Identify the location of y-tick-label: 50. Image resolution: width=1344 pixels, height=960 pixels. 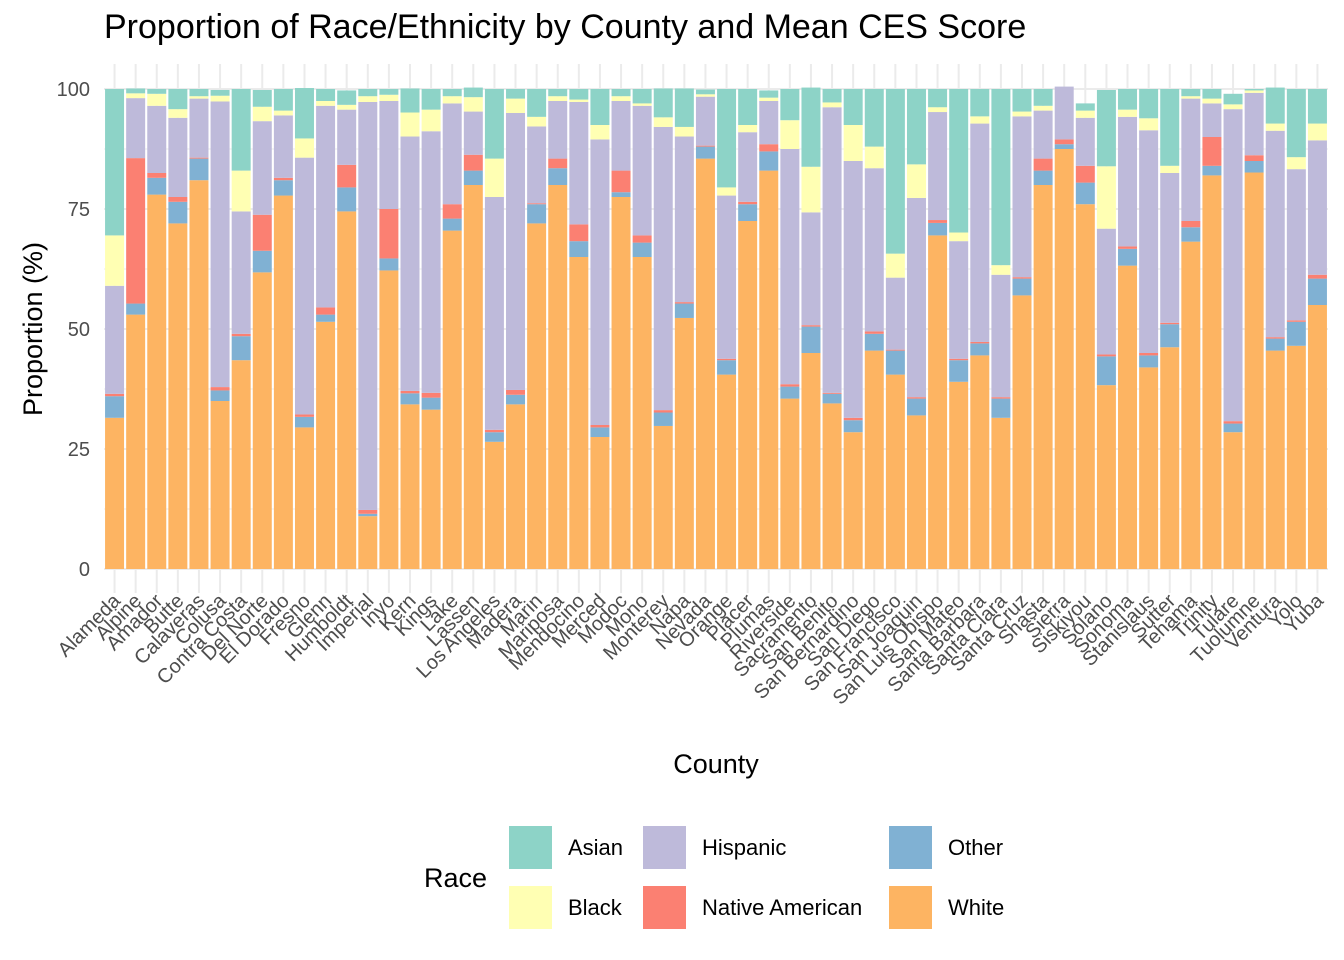
(79, 330).